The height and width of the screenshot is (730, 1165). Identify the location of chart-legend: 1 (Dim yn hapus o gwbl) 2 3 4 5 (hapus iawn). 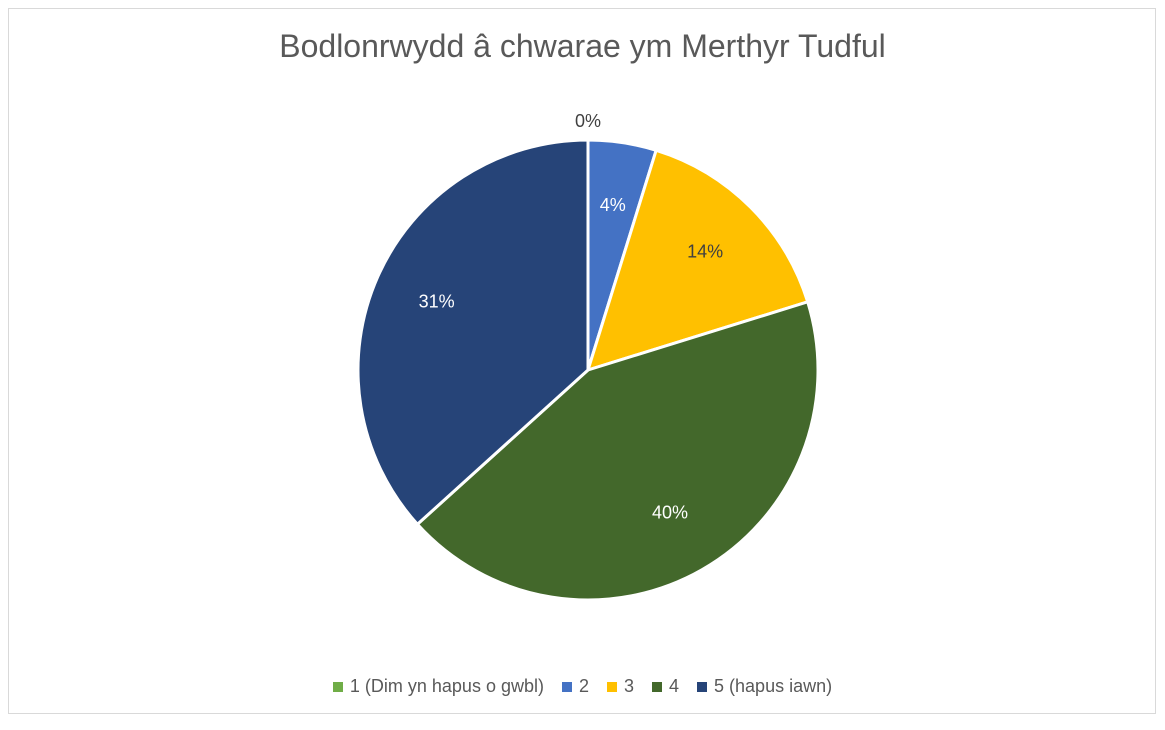
(582, 686).